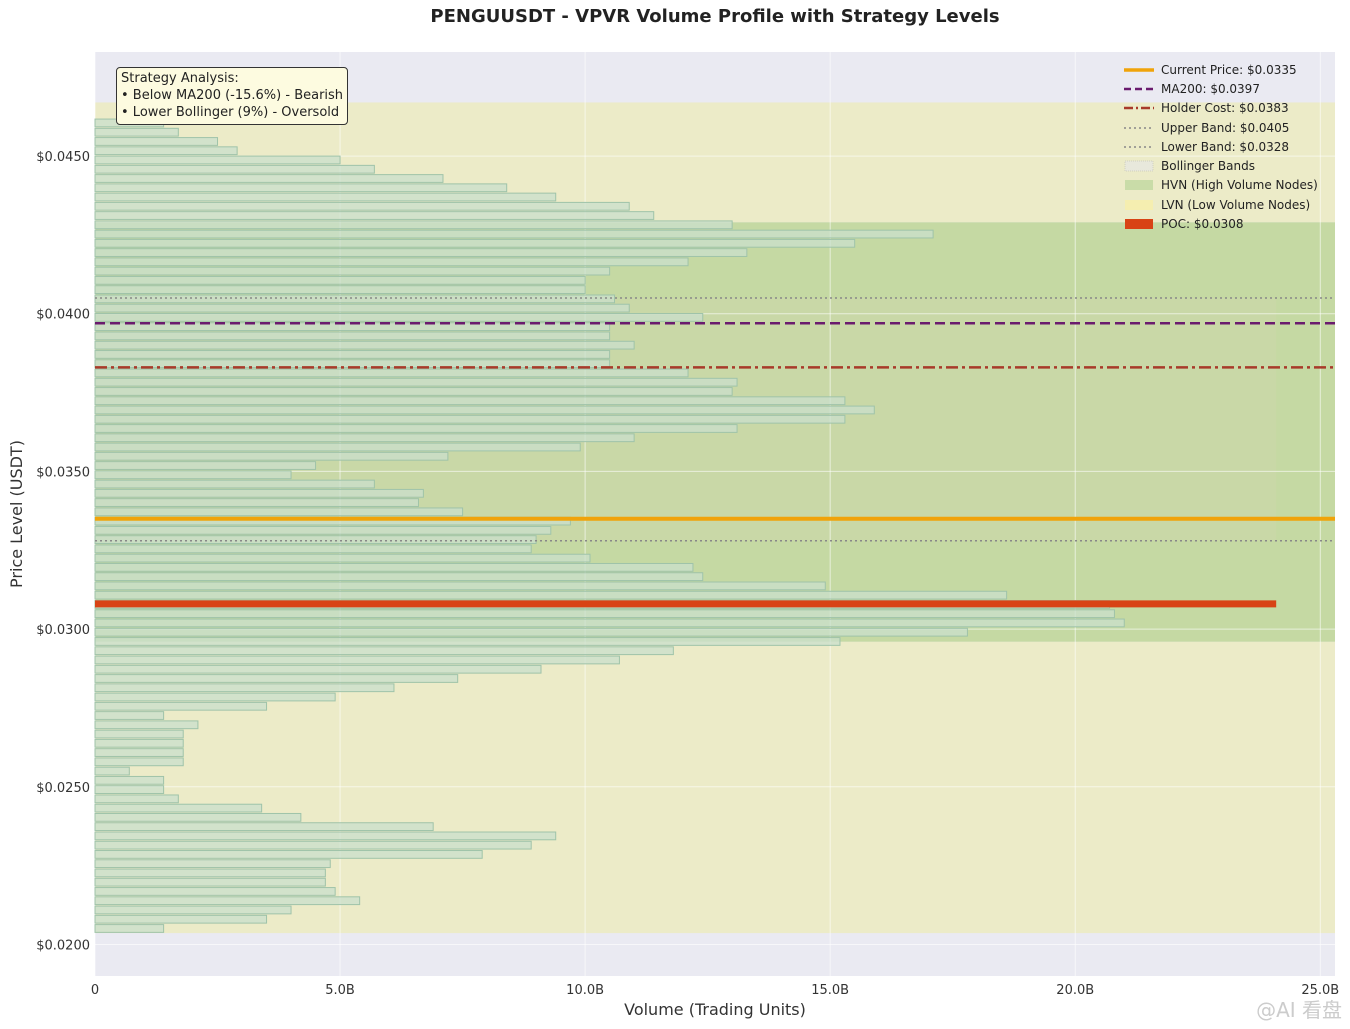  What do you see at coordinates (1236, 204) in the screenshot?
I see `legend-label: LVN (Low Volume Nodes)` at bounding box center [1236, 204].